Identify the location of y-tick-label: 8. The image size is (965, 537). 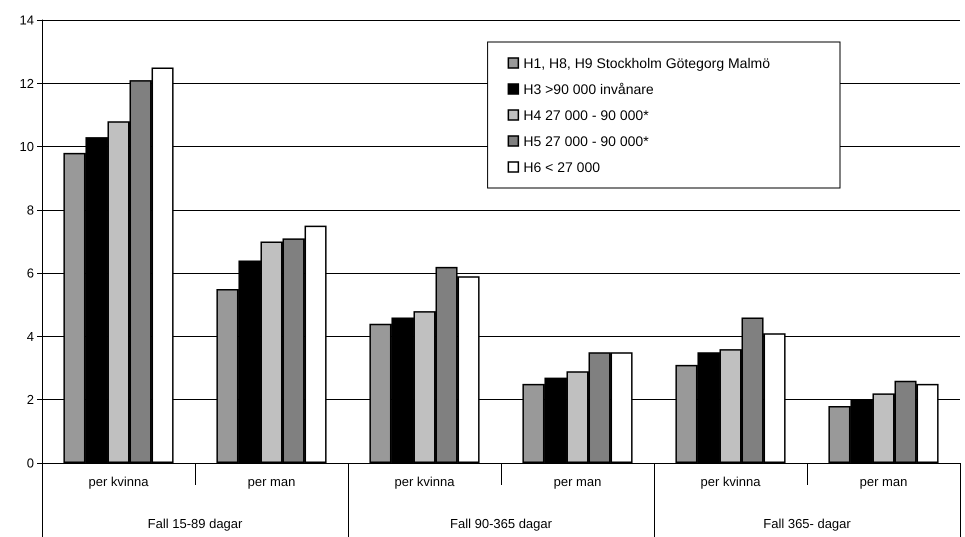
(30, 210).